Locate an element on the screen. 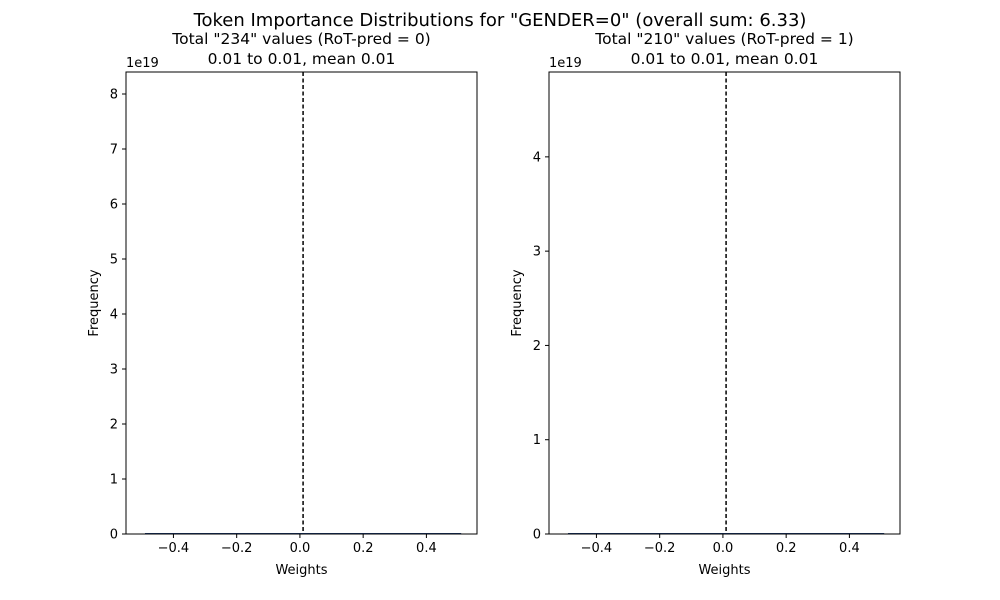 Image resolution: width=1000 pixels, height=600 pixels. y-tick-label: 8 is located at coordinates (114, 95).